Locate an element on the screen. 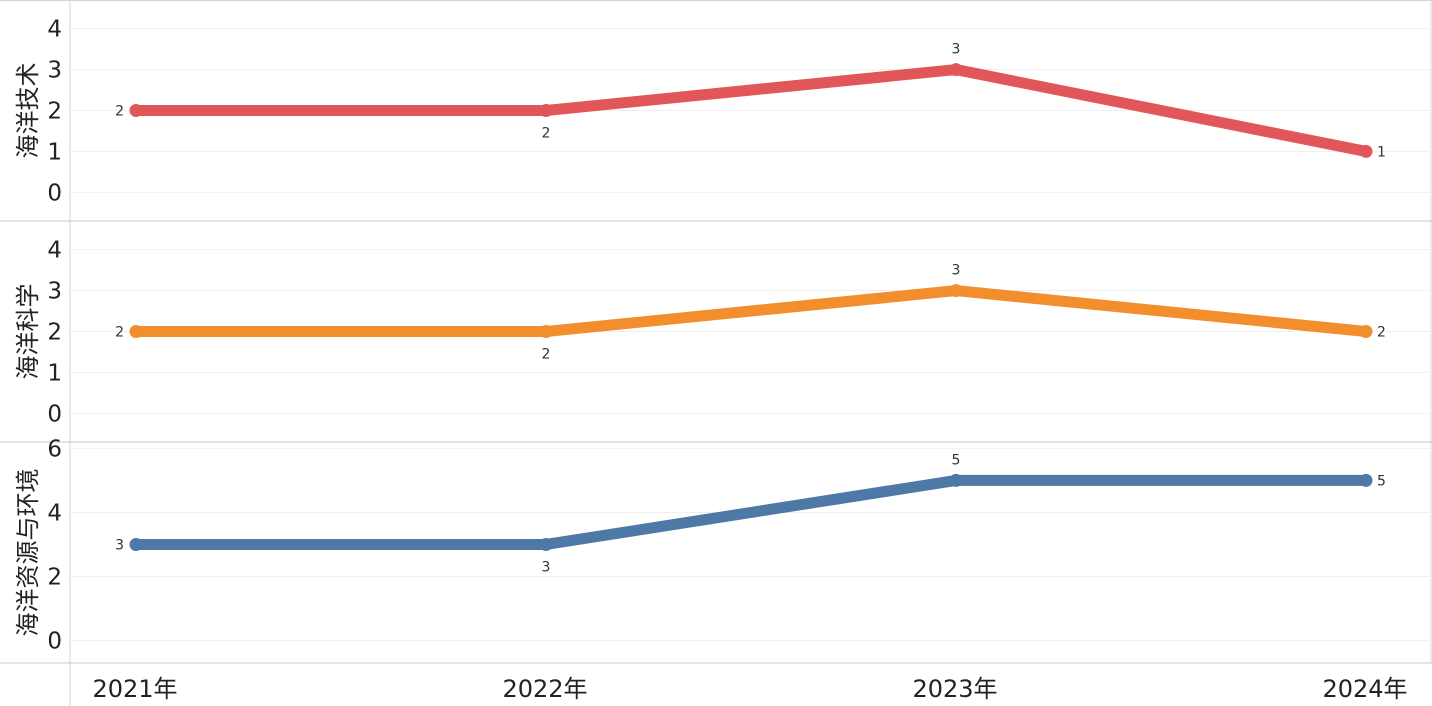  x-tick-label: 2024年 is located at coordinates (1364, 689).